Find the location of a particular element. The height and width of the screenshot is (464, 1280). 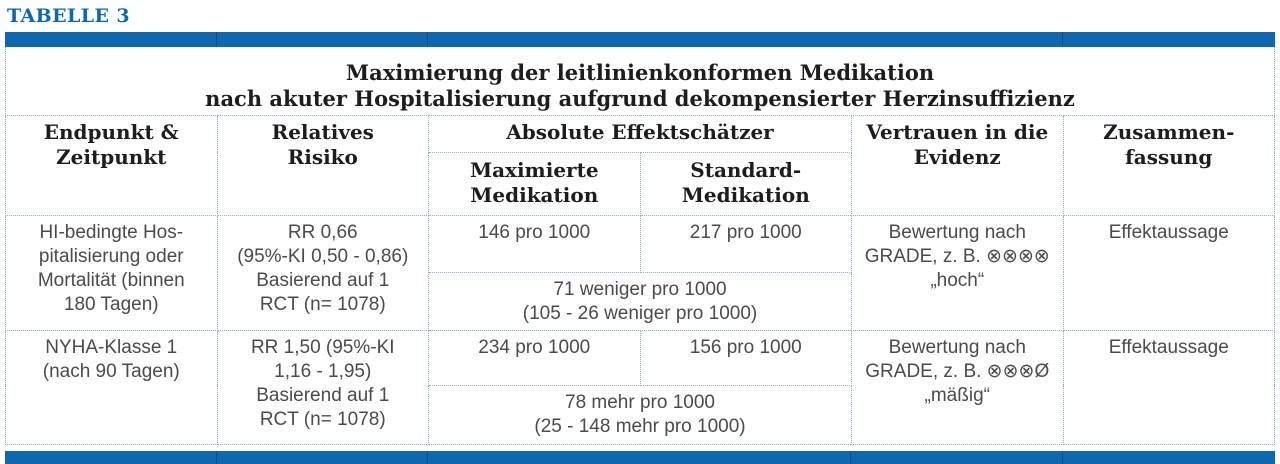

cell-standard-value: 217 pro 1000 is located at coordinates (745, 243).